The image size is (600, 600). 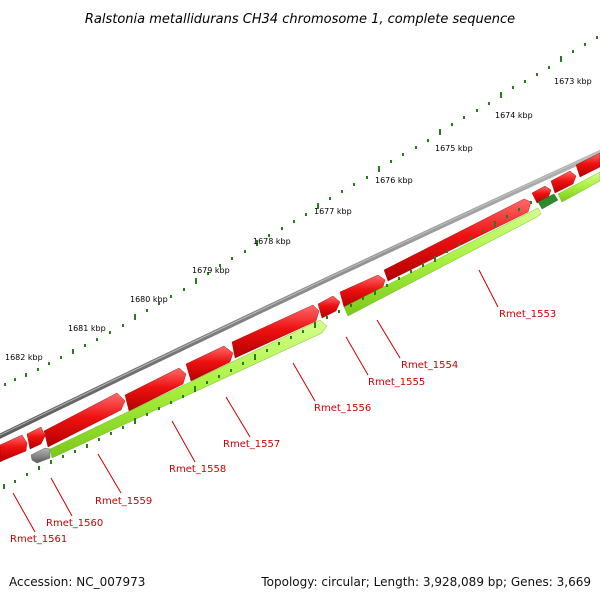 What do you see at coordinates (251, 444) in the screenshot?
I see `gene-label: Rmet_1557` at bounding box center [251, 444].